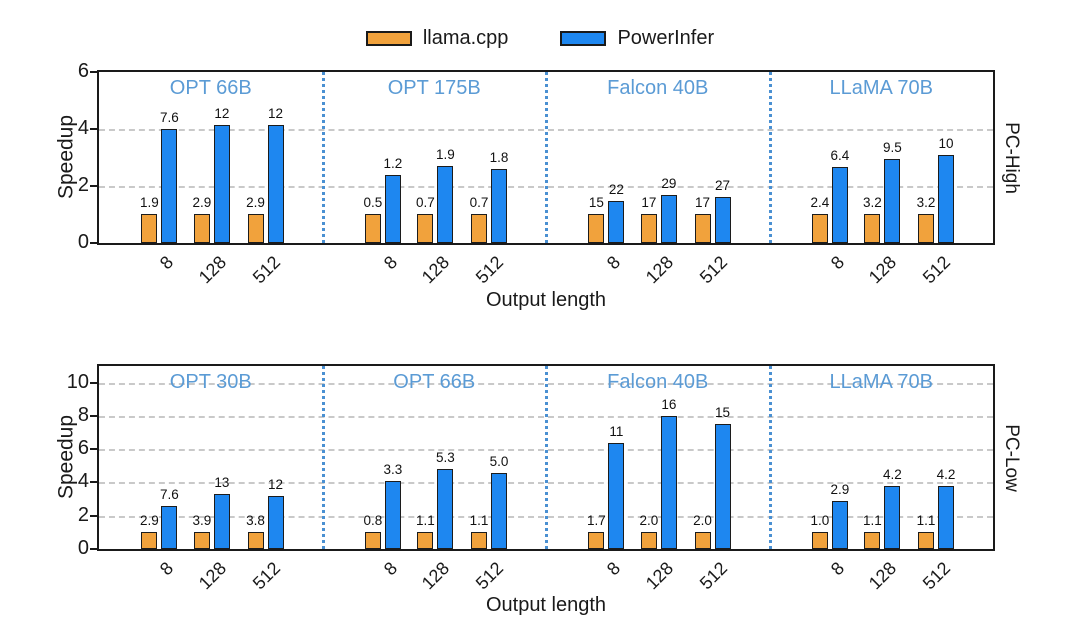  Describe the element at coordinates (546, 300) in the screenshot. I see `xlabel-output-length-pc-high: Output length` at that location.